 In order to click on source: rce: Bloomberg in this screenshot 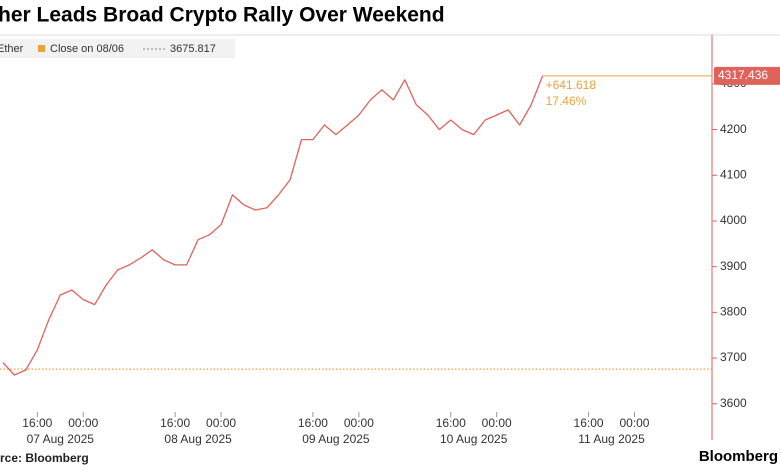, I will do `click(44, 458)`.